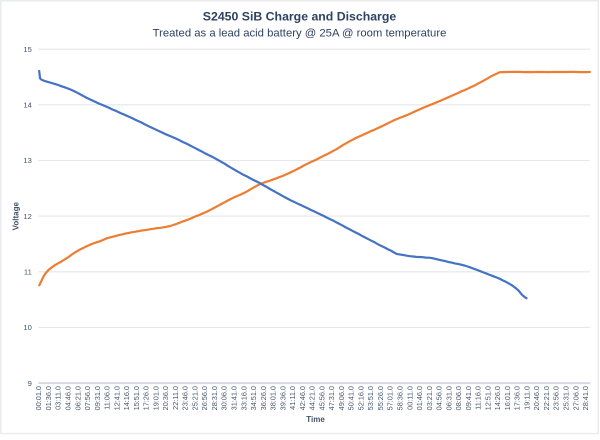  What do you see at coordinates (27, 160) in the screenshot?
I see `svg-text: 13` at bounding box center [27, 160].